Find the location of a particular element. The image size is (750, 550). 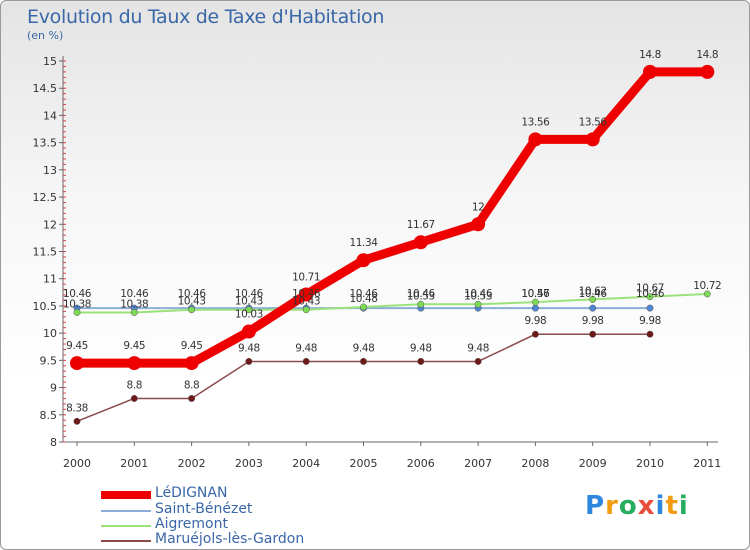

legend-label: Aigremont is located at coordinates (191, 524).